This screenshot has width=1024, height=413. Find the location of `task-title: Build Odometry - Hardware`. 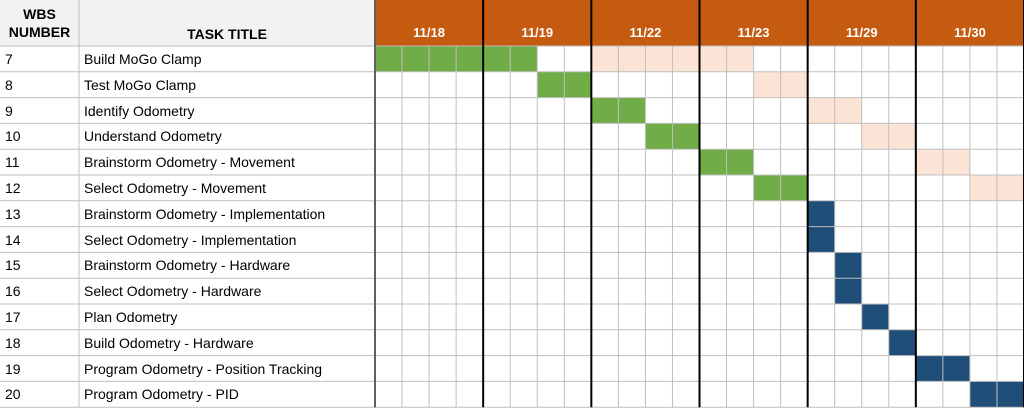

task-title: Build Odometry - Hardware is located at coordinates (169, 342).